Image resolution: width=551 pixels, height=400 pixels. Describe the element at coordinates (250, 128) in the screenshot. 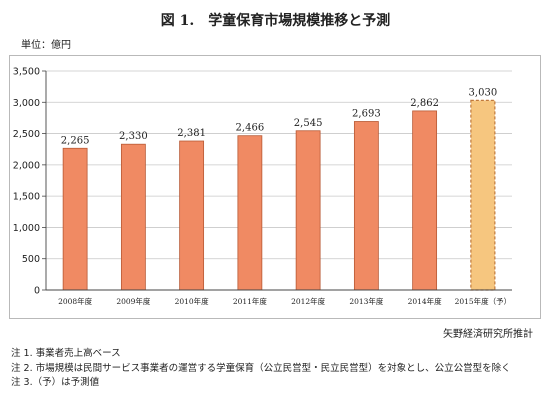

I see `data-label: 2,466` at that location.